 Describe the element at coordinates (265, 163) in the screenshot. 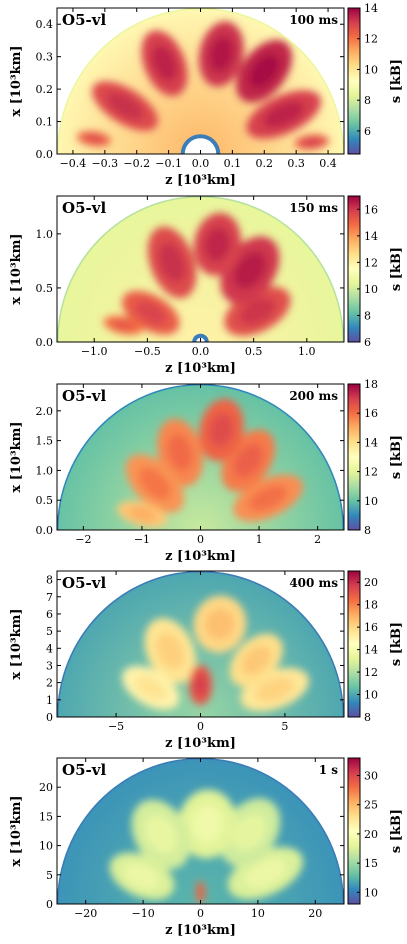

I see `x-tick-label: 0.2` at that location.